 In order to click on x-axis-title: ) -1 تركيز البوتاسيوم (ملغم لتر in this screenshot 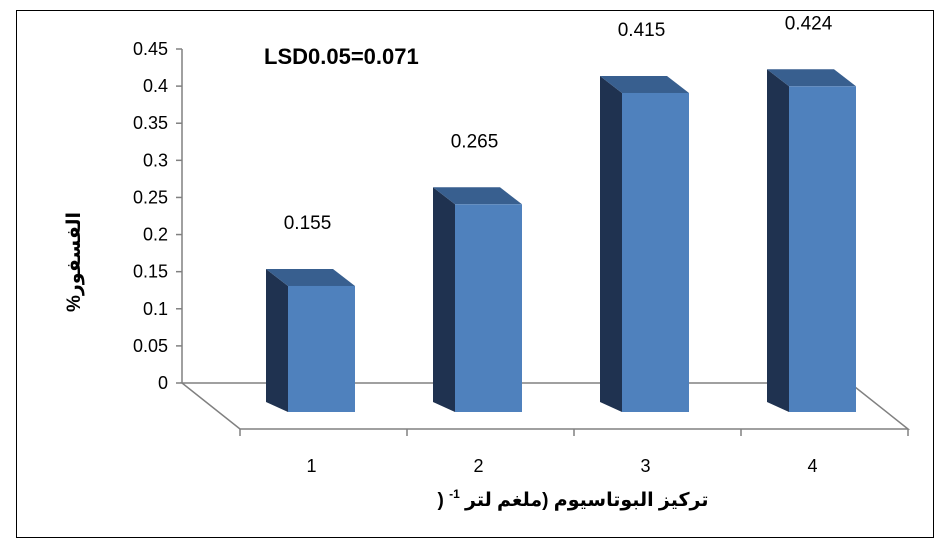, I will do `click(572, 496)`.